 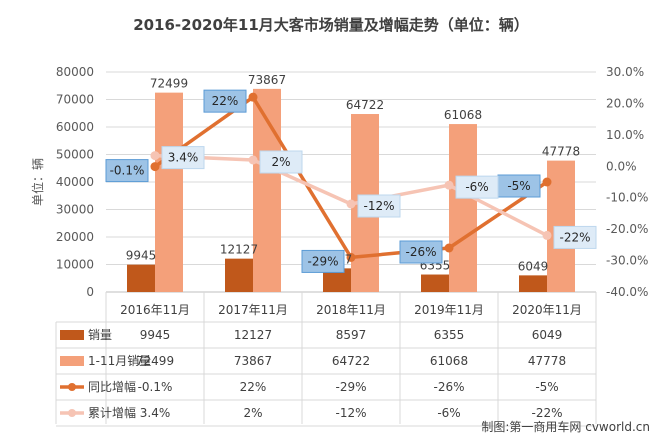 I want to click on line-value-label: -0.1%, so click(x=127, y=171).